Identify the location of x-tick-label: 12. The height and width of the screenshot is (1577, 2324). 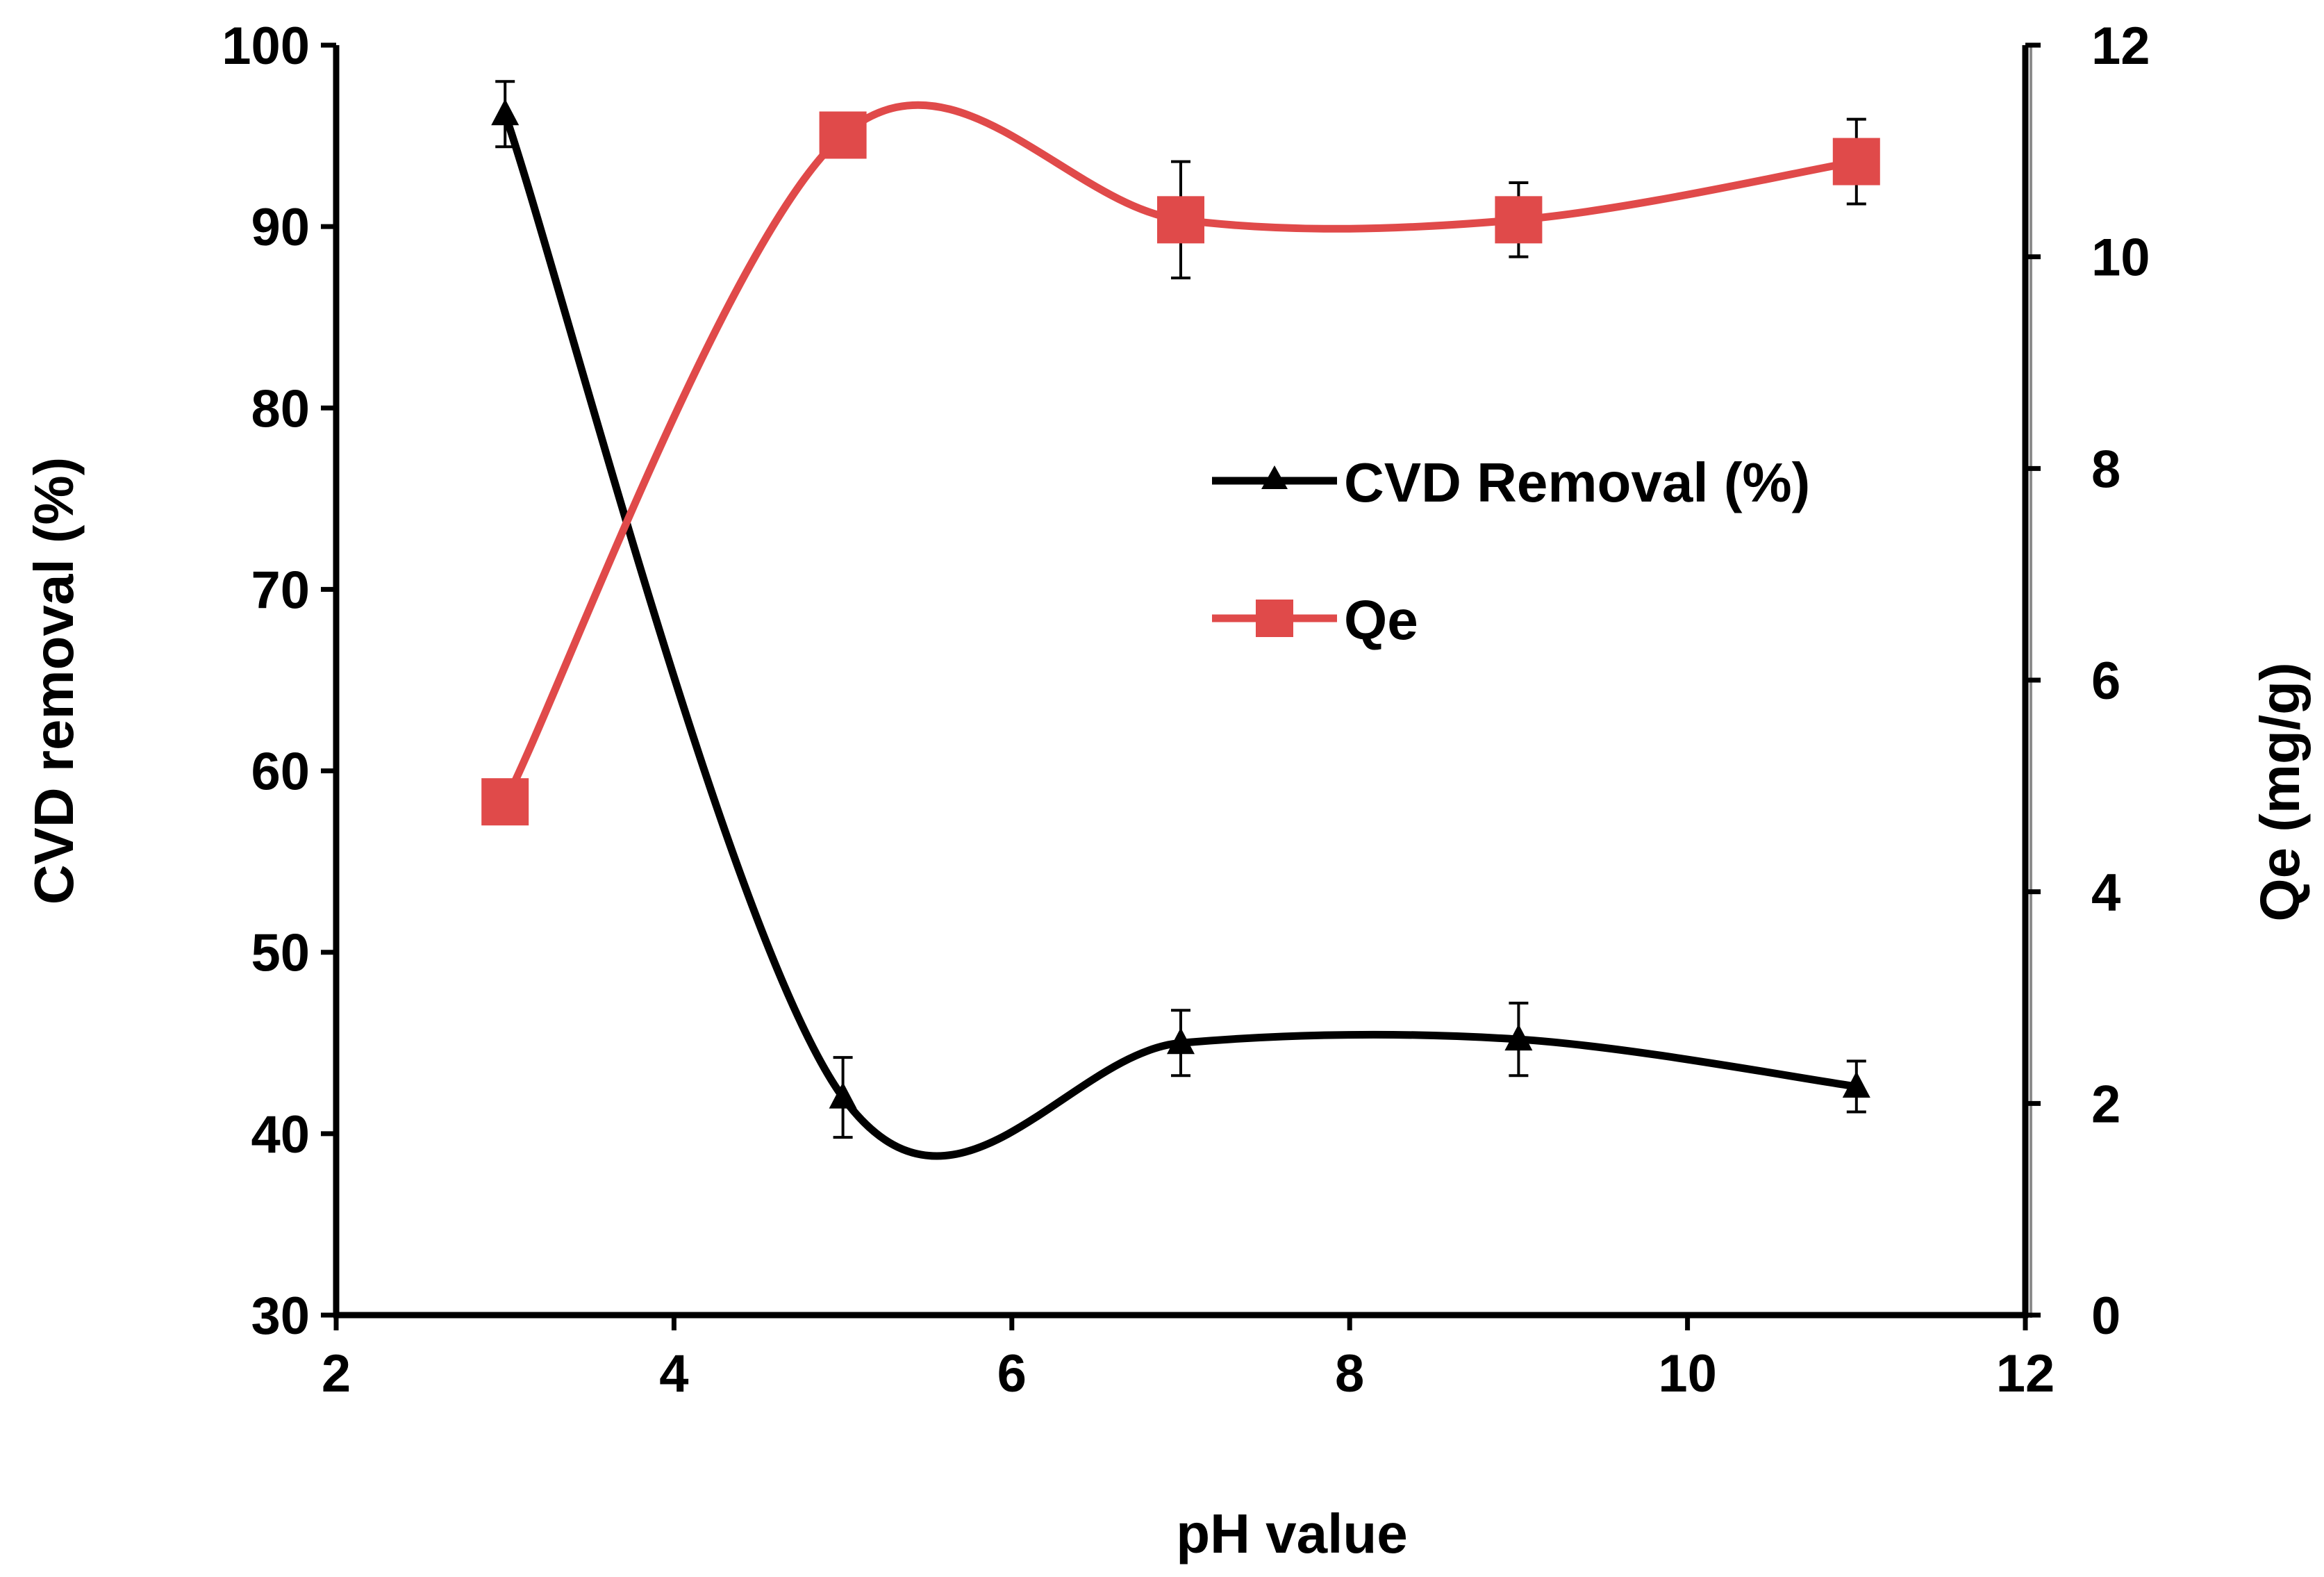
(2025, 1373).